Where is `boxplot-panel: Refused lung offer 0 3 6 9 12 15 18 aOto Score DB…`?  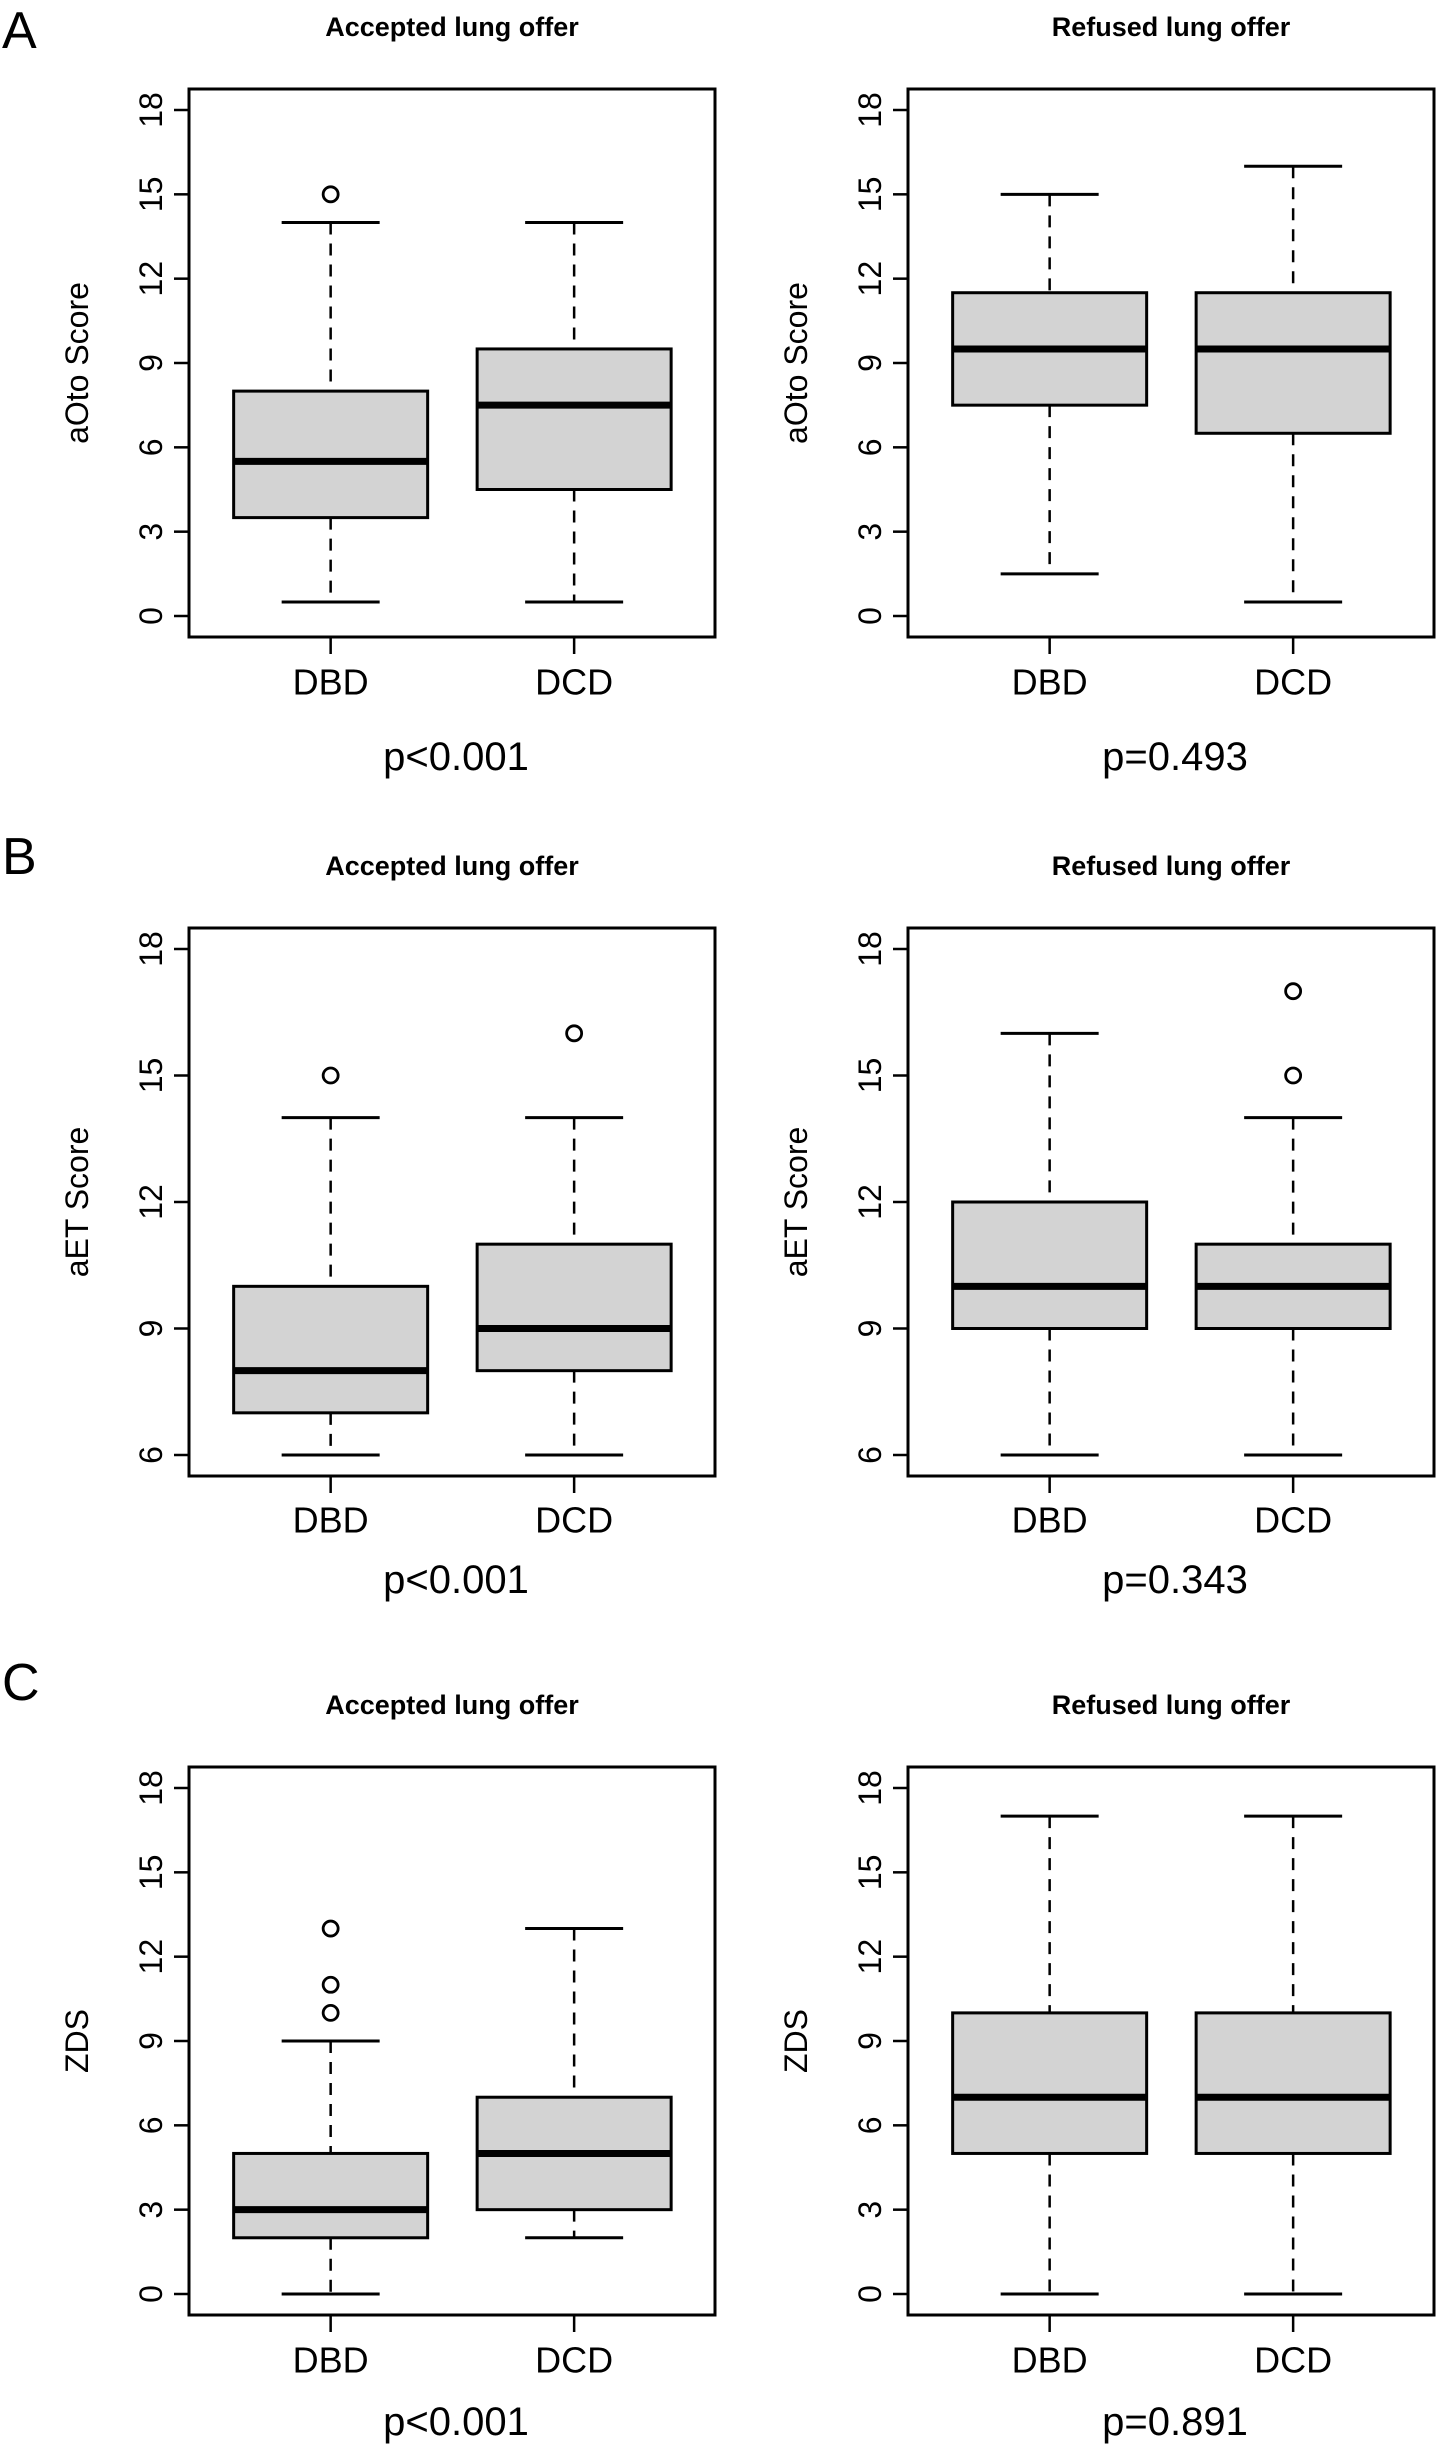 boxplot-panel: Refused lung offer 0 3 6 9 12 15 18 aOto Score DB… is located at coordinates (1107, 395).